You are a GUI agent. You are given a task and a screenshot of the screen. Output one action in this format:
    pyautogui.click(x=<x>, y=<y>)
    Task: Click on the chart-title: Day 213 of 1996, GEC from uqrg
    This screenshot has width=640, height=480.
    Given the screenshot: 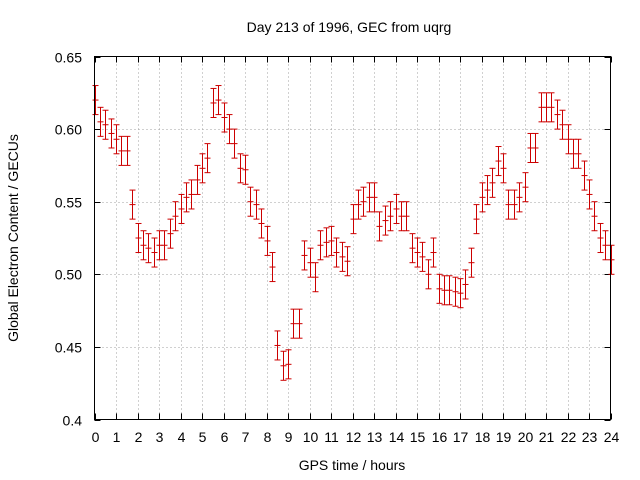 What is the action you would take?
    pyautogui.click(x=349, y=27)
    